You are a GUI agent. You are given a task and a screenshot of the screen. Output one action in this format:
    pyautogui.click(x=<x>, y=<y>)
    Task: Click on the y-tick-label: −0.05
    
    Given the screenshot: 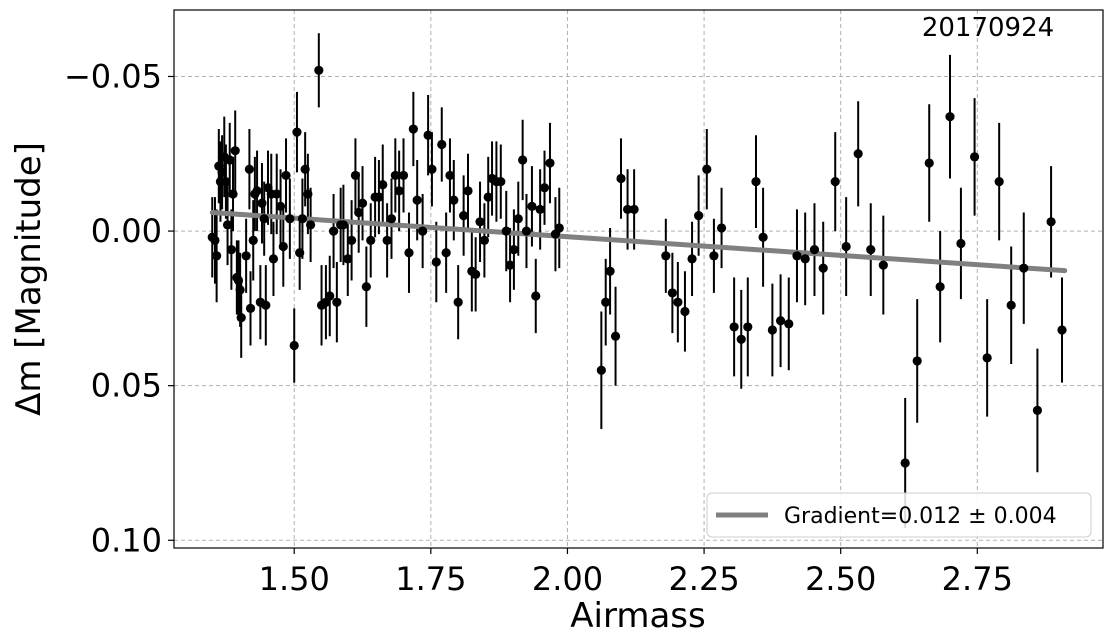 What is the action you would take?
    pyautogui.click(x=113, y=76)
    